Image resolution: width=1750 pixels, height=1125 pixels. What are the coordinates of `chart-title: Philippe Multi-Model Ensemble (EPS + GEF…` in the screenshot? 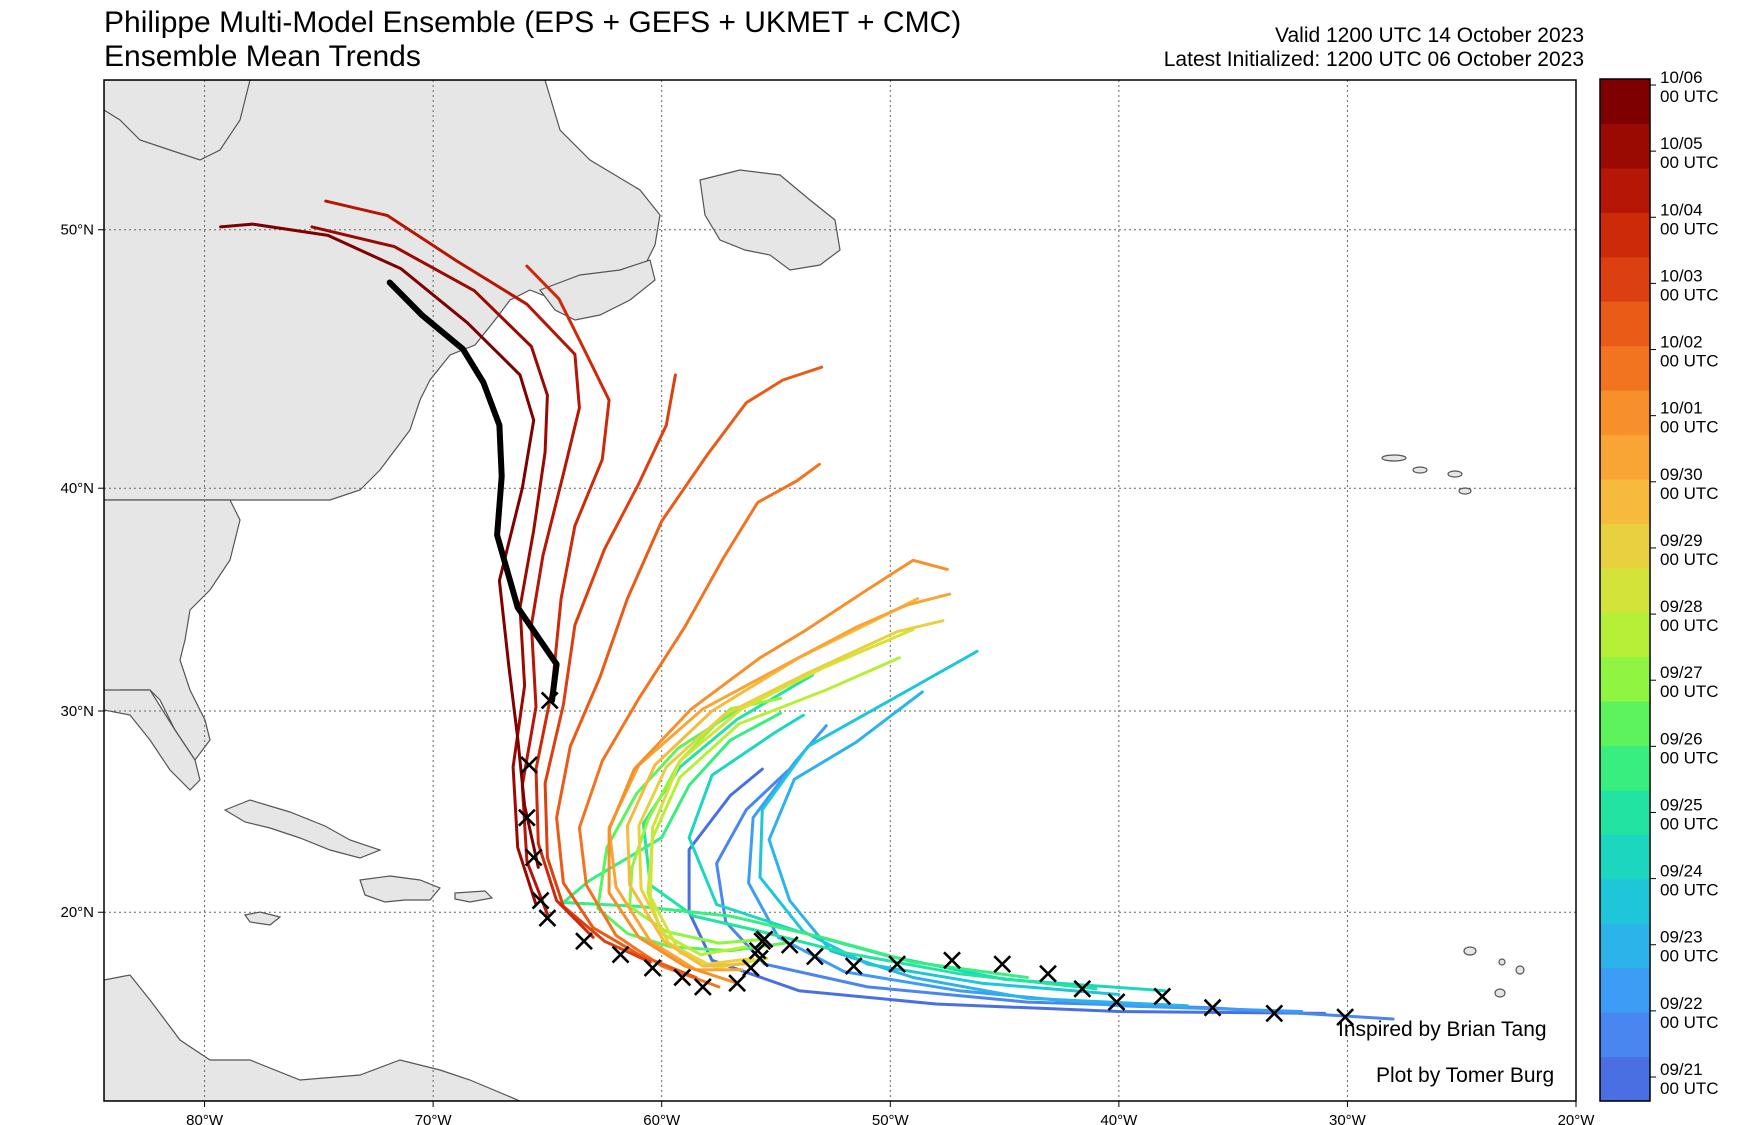 It's located at (533, 22).